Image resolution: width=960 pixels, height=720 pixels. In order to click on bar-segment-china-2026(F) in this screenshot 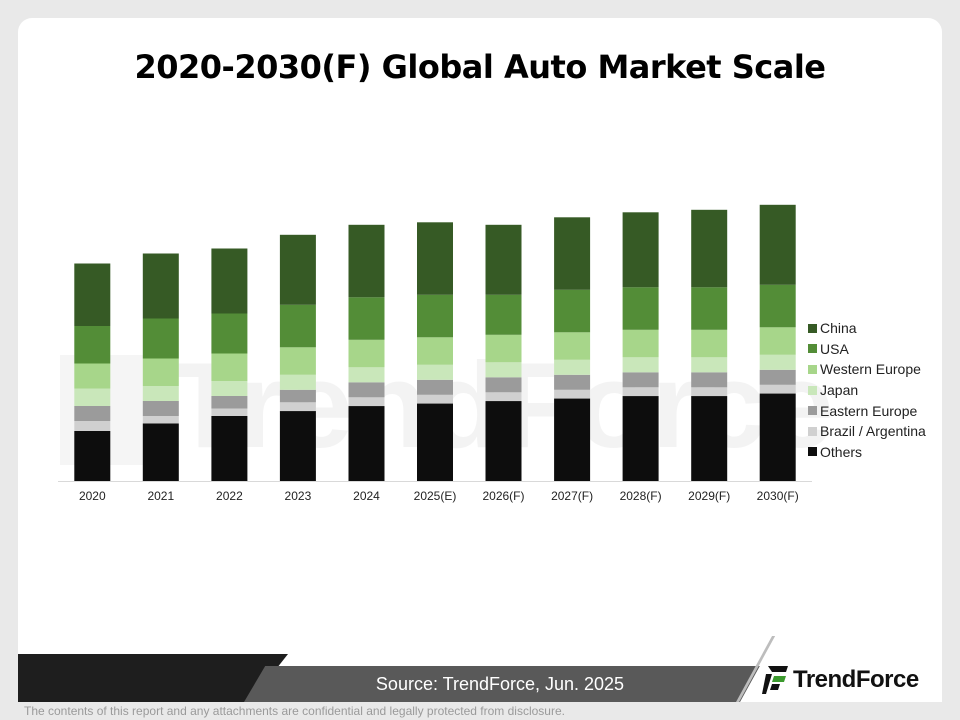, I will do `click(503, 259)`.